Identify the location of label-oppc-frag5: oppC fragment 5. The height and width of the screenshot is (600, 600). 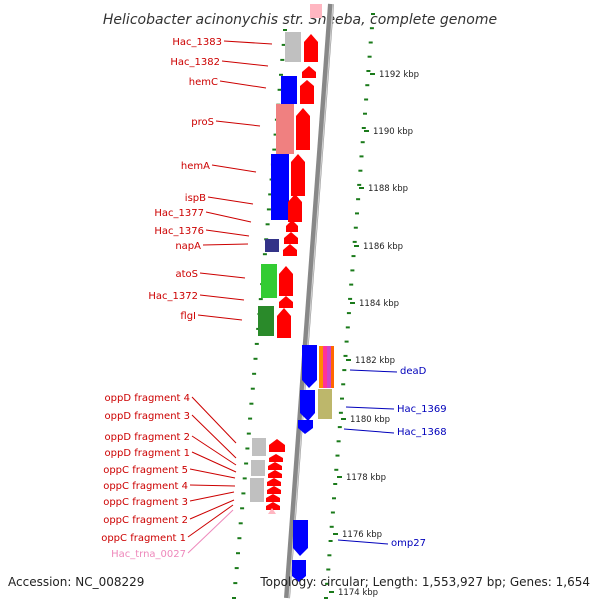
(145, 470).